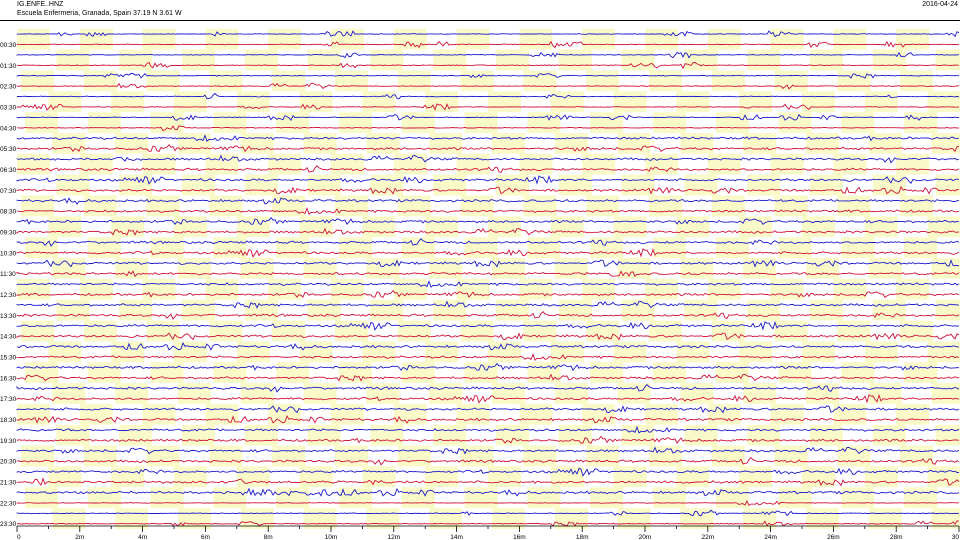 Image resolution: width=960 pixels, height=540 pixels. What do you see at coordinates (956, 537) in the screenshot?
I see `x-tick-label-30: 30` at bounding box center [956, 537].